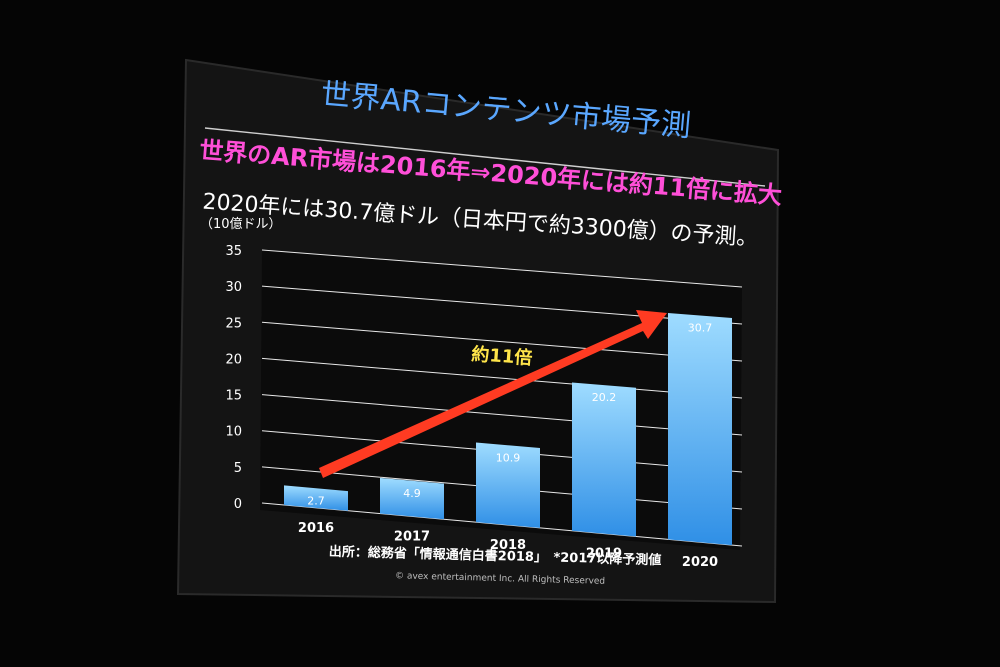  I want to click on bar-2017, so click(412, 498).